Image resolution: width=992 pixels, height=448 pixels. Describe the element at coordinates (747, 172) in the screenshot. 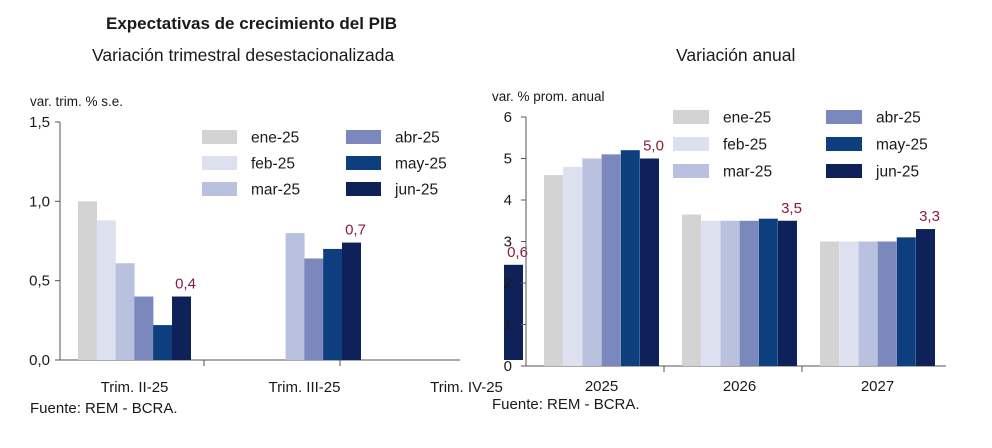

I see `right-chart-legend-label-mar-25: mar-25` at that location.